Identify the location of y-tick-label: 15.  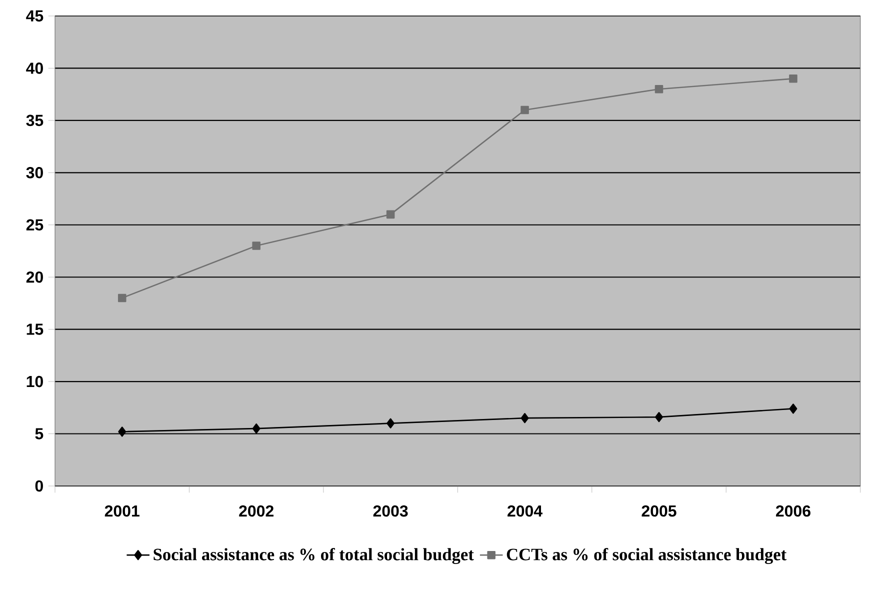
(35, 329).